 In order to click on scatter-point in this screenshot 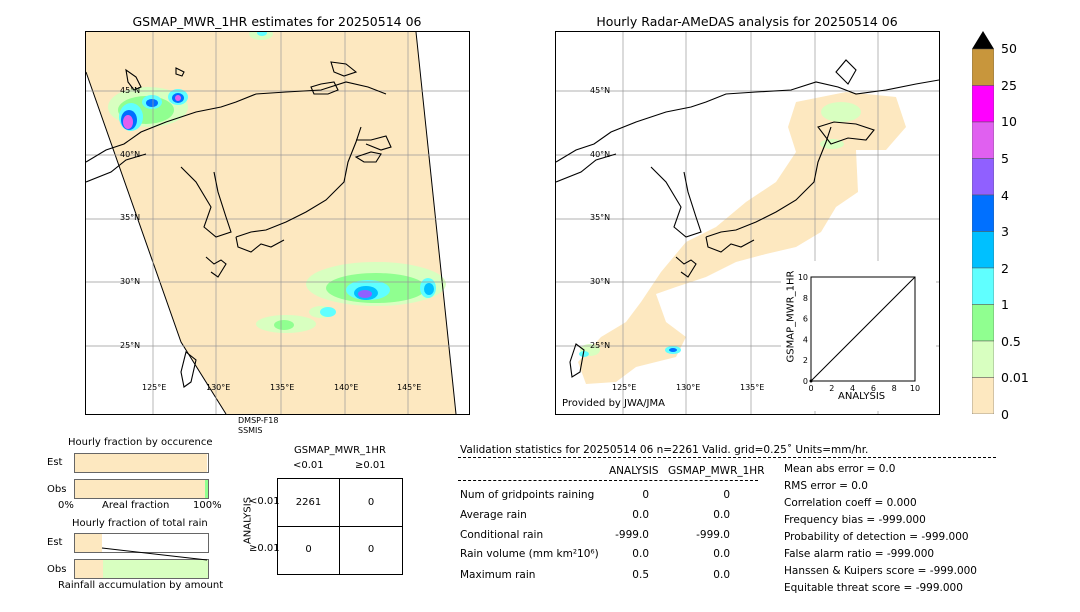, I will do `click(811, 381)`.